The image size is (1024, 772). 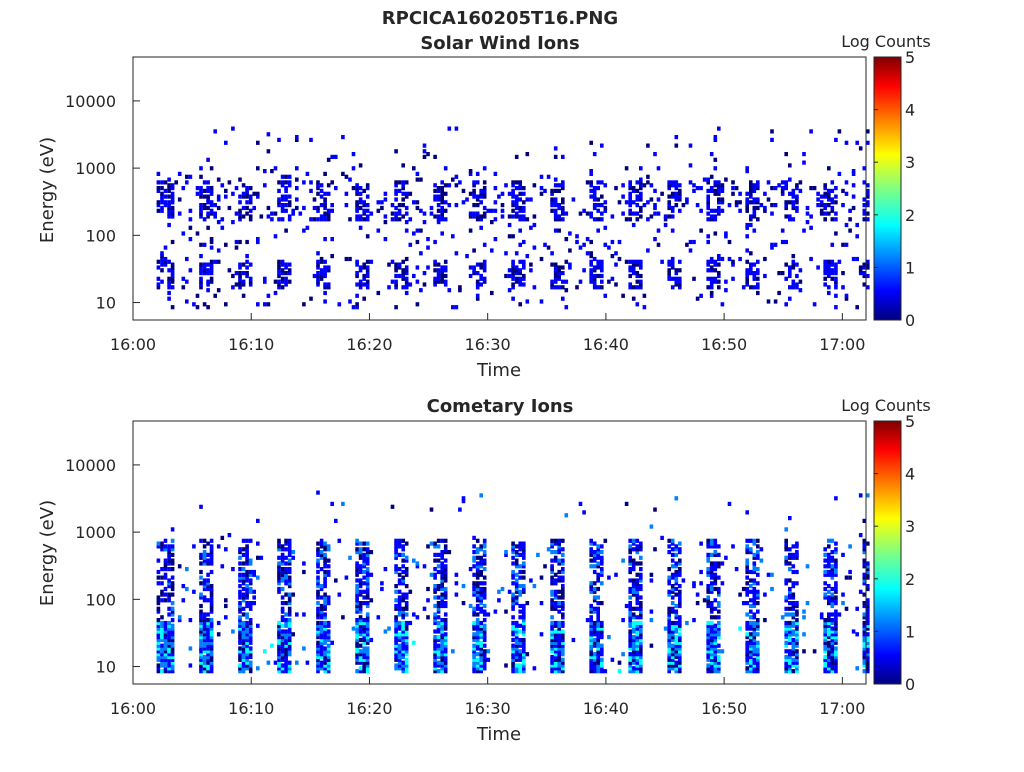 I want to click on x-tick-label: 17:00, so click(x=842, y=708).